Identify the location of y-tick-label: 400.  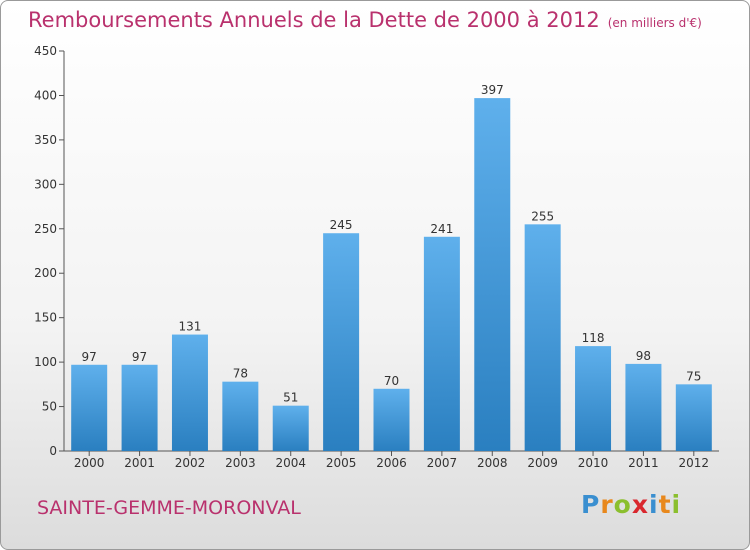
(45, 95).